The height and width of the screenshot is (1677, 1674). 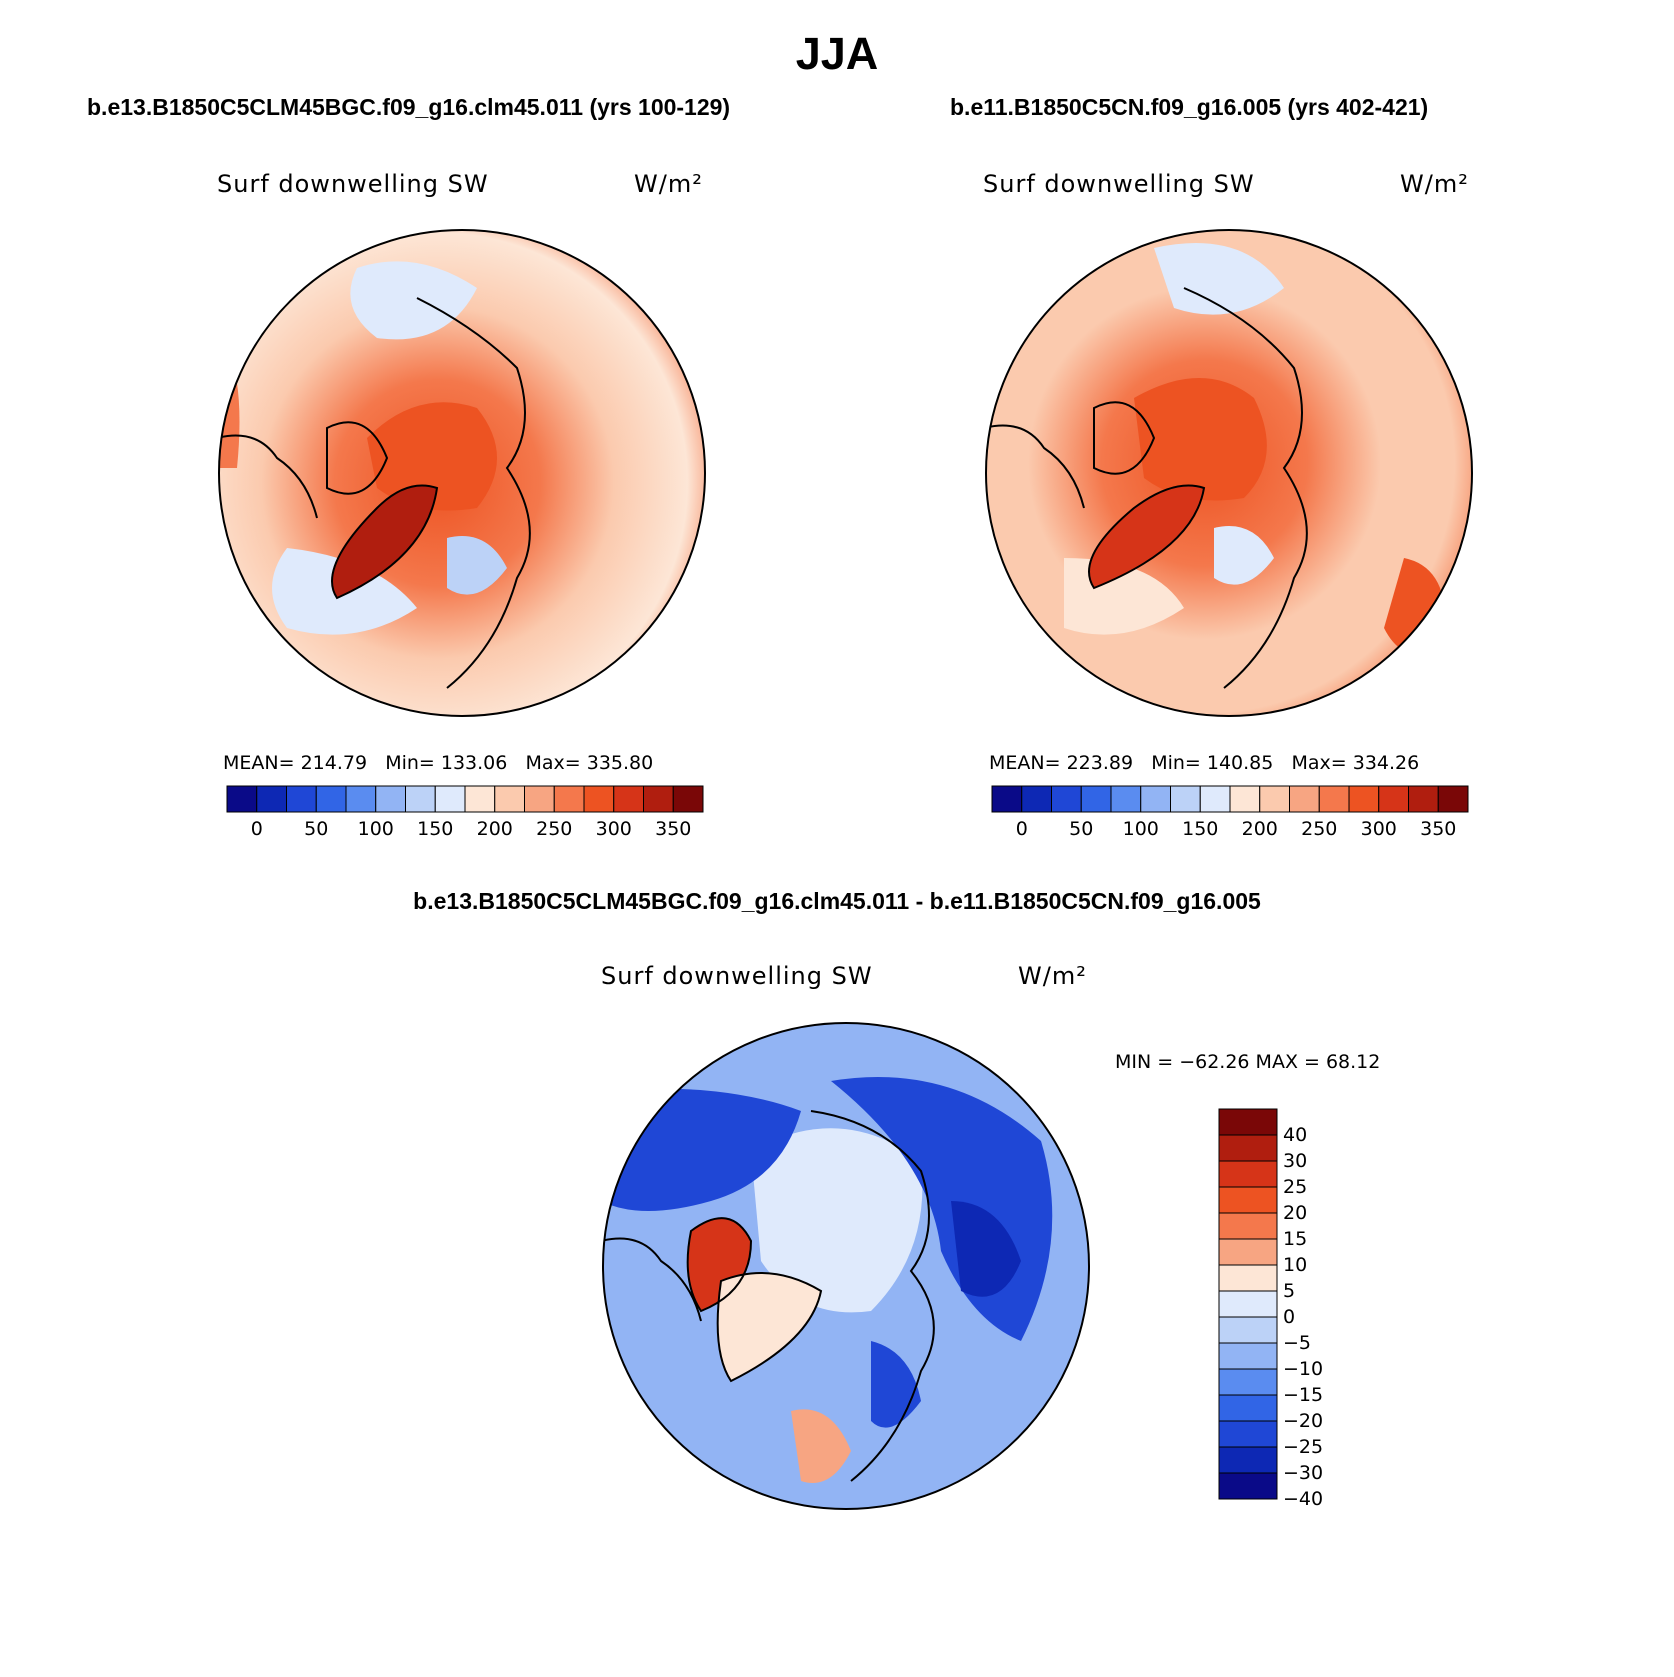 I want to click on panel1-high-region-greenland, so click(x=384, y=541).